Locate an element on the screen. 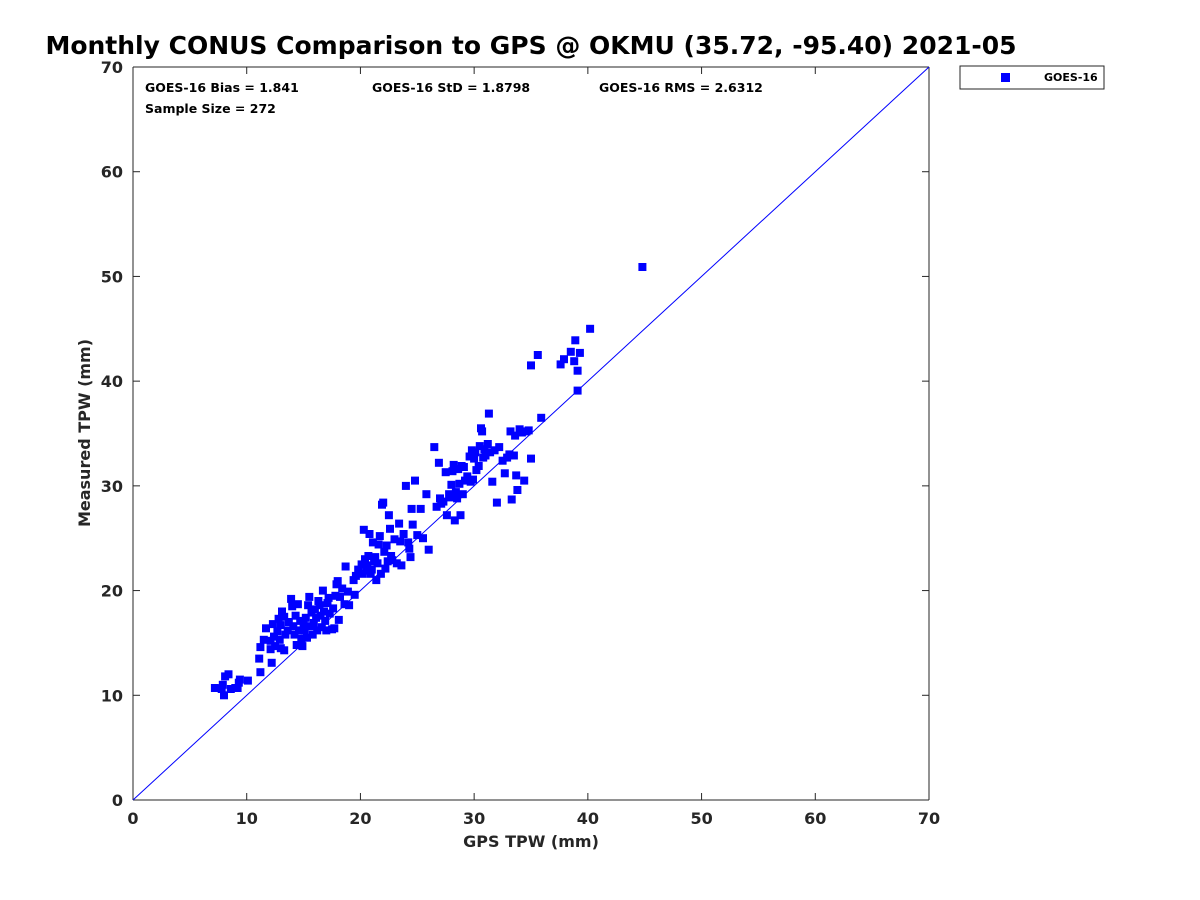 This screenshot has width=1200, height=900. x-axis-label: GPS TPW (mm) is located at coordinates (531, 841).